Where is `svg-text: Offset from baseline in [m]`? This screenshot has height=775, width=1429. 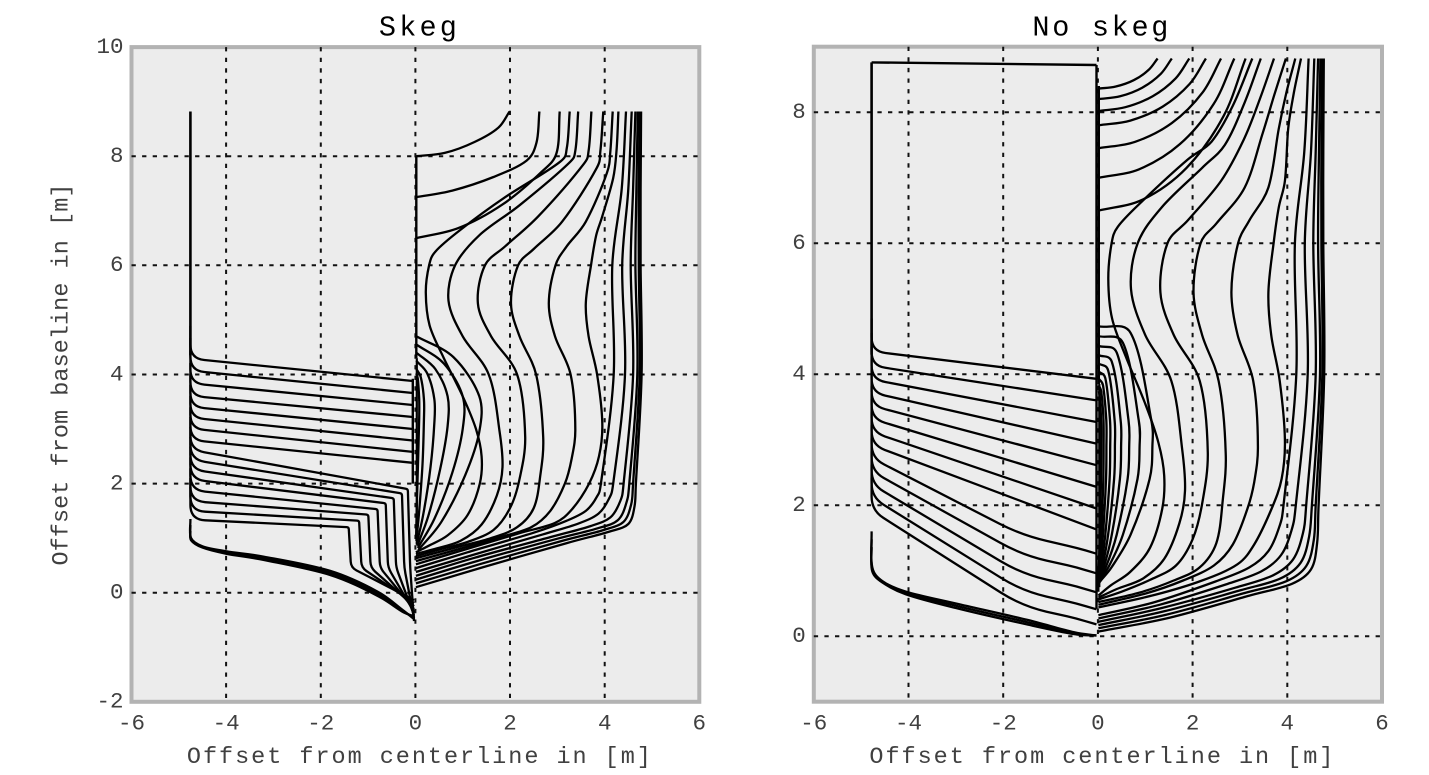 svg-text: Offset from baseline in [m] is located at coordinates (62, 375).